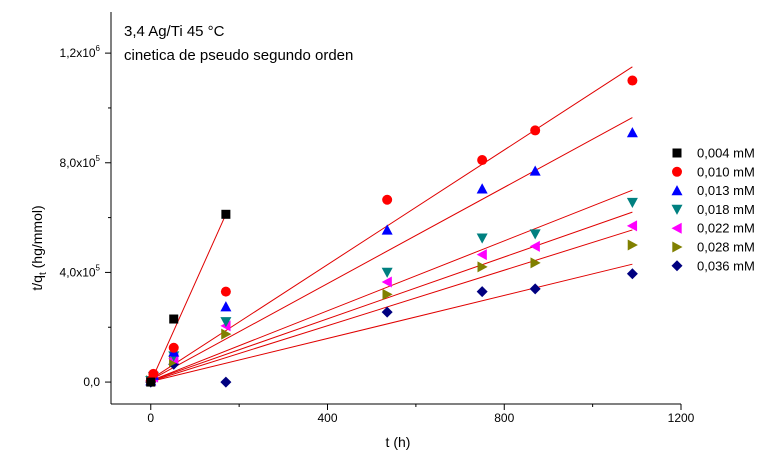 The height and width of the screenshot is (454, 784). Describe the element at coordinates (726, 209) in the screenshot. I see `legend-label: 0,018 mM` at that location.